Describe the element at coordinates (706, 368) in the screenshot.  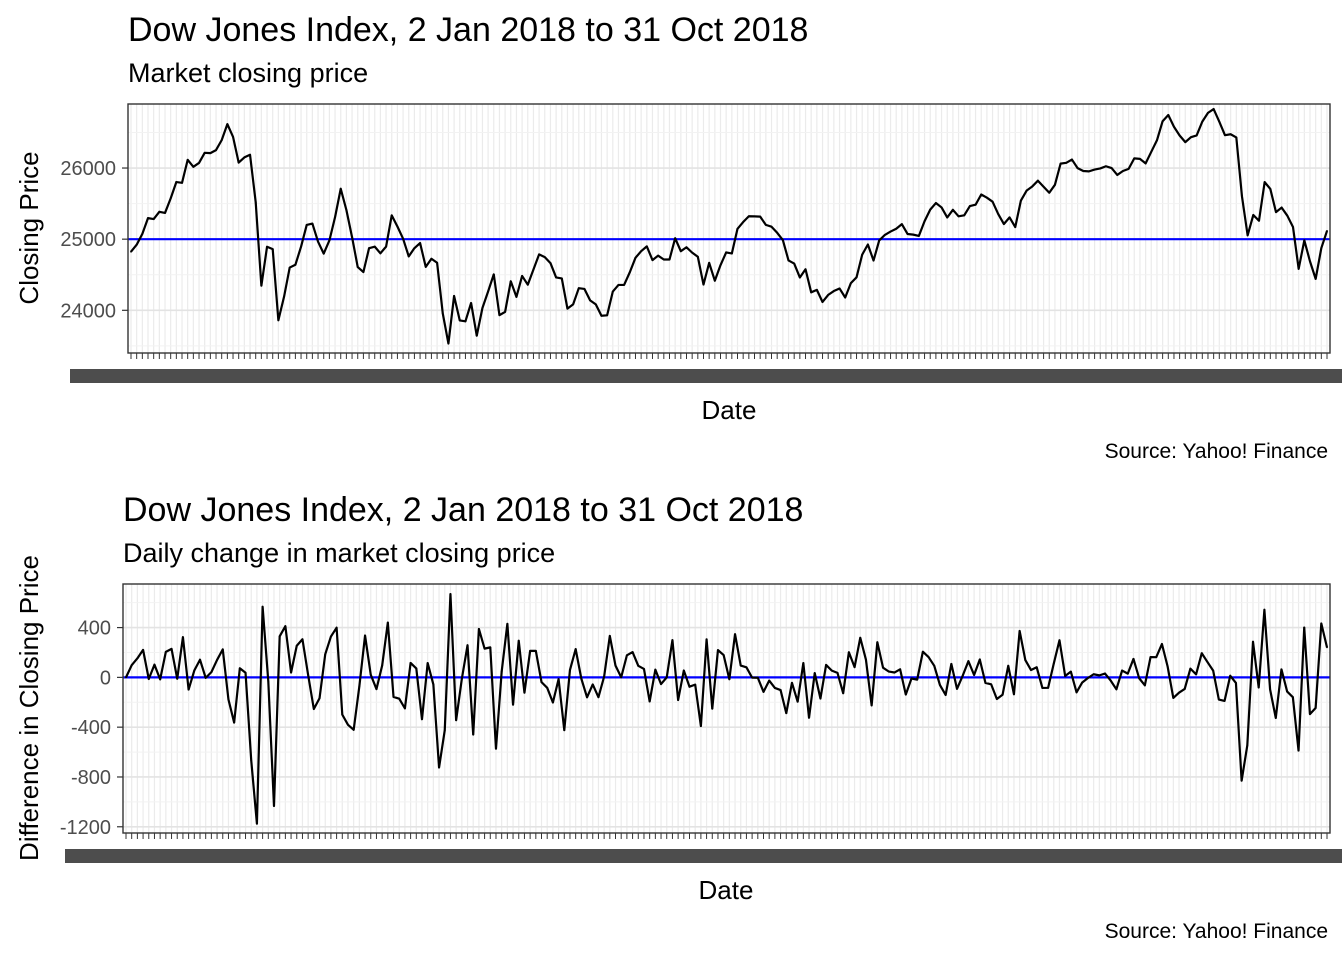
I see `chart1-x-axis-ticks` at that location.